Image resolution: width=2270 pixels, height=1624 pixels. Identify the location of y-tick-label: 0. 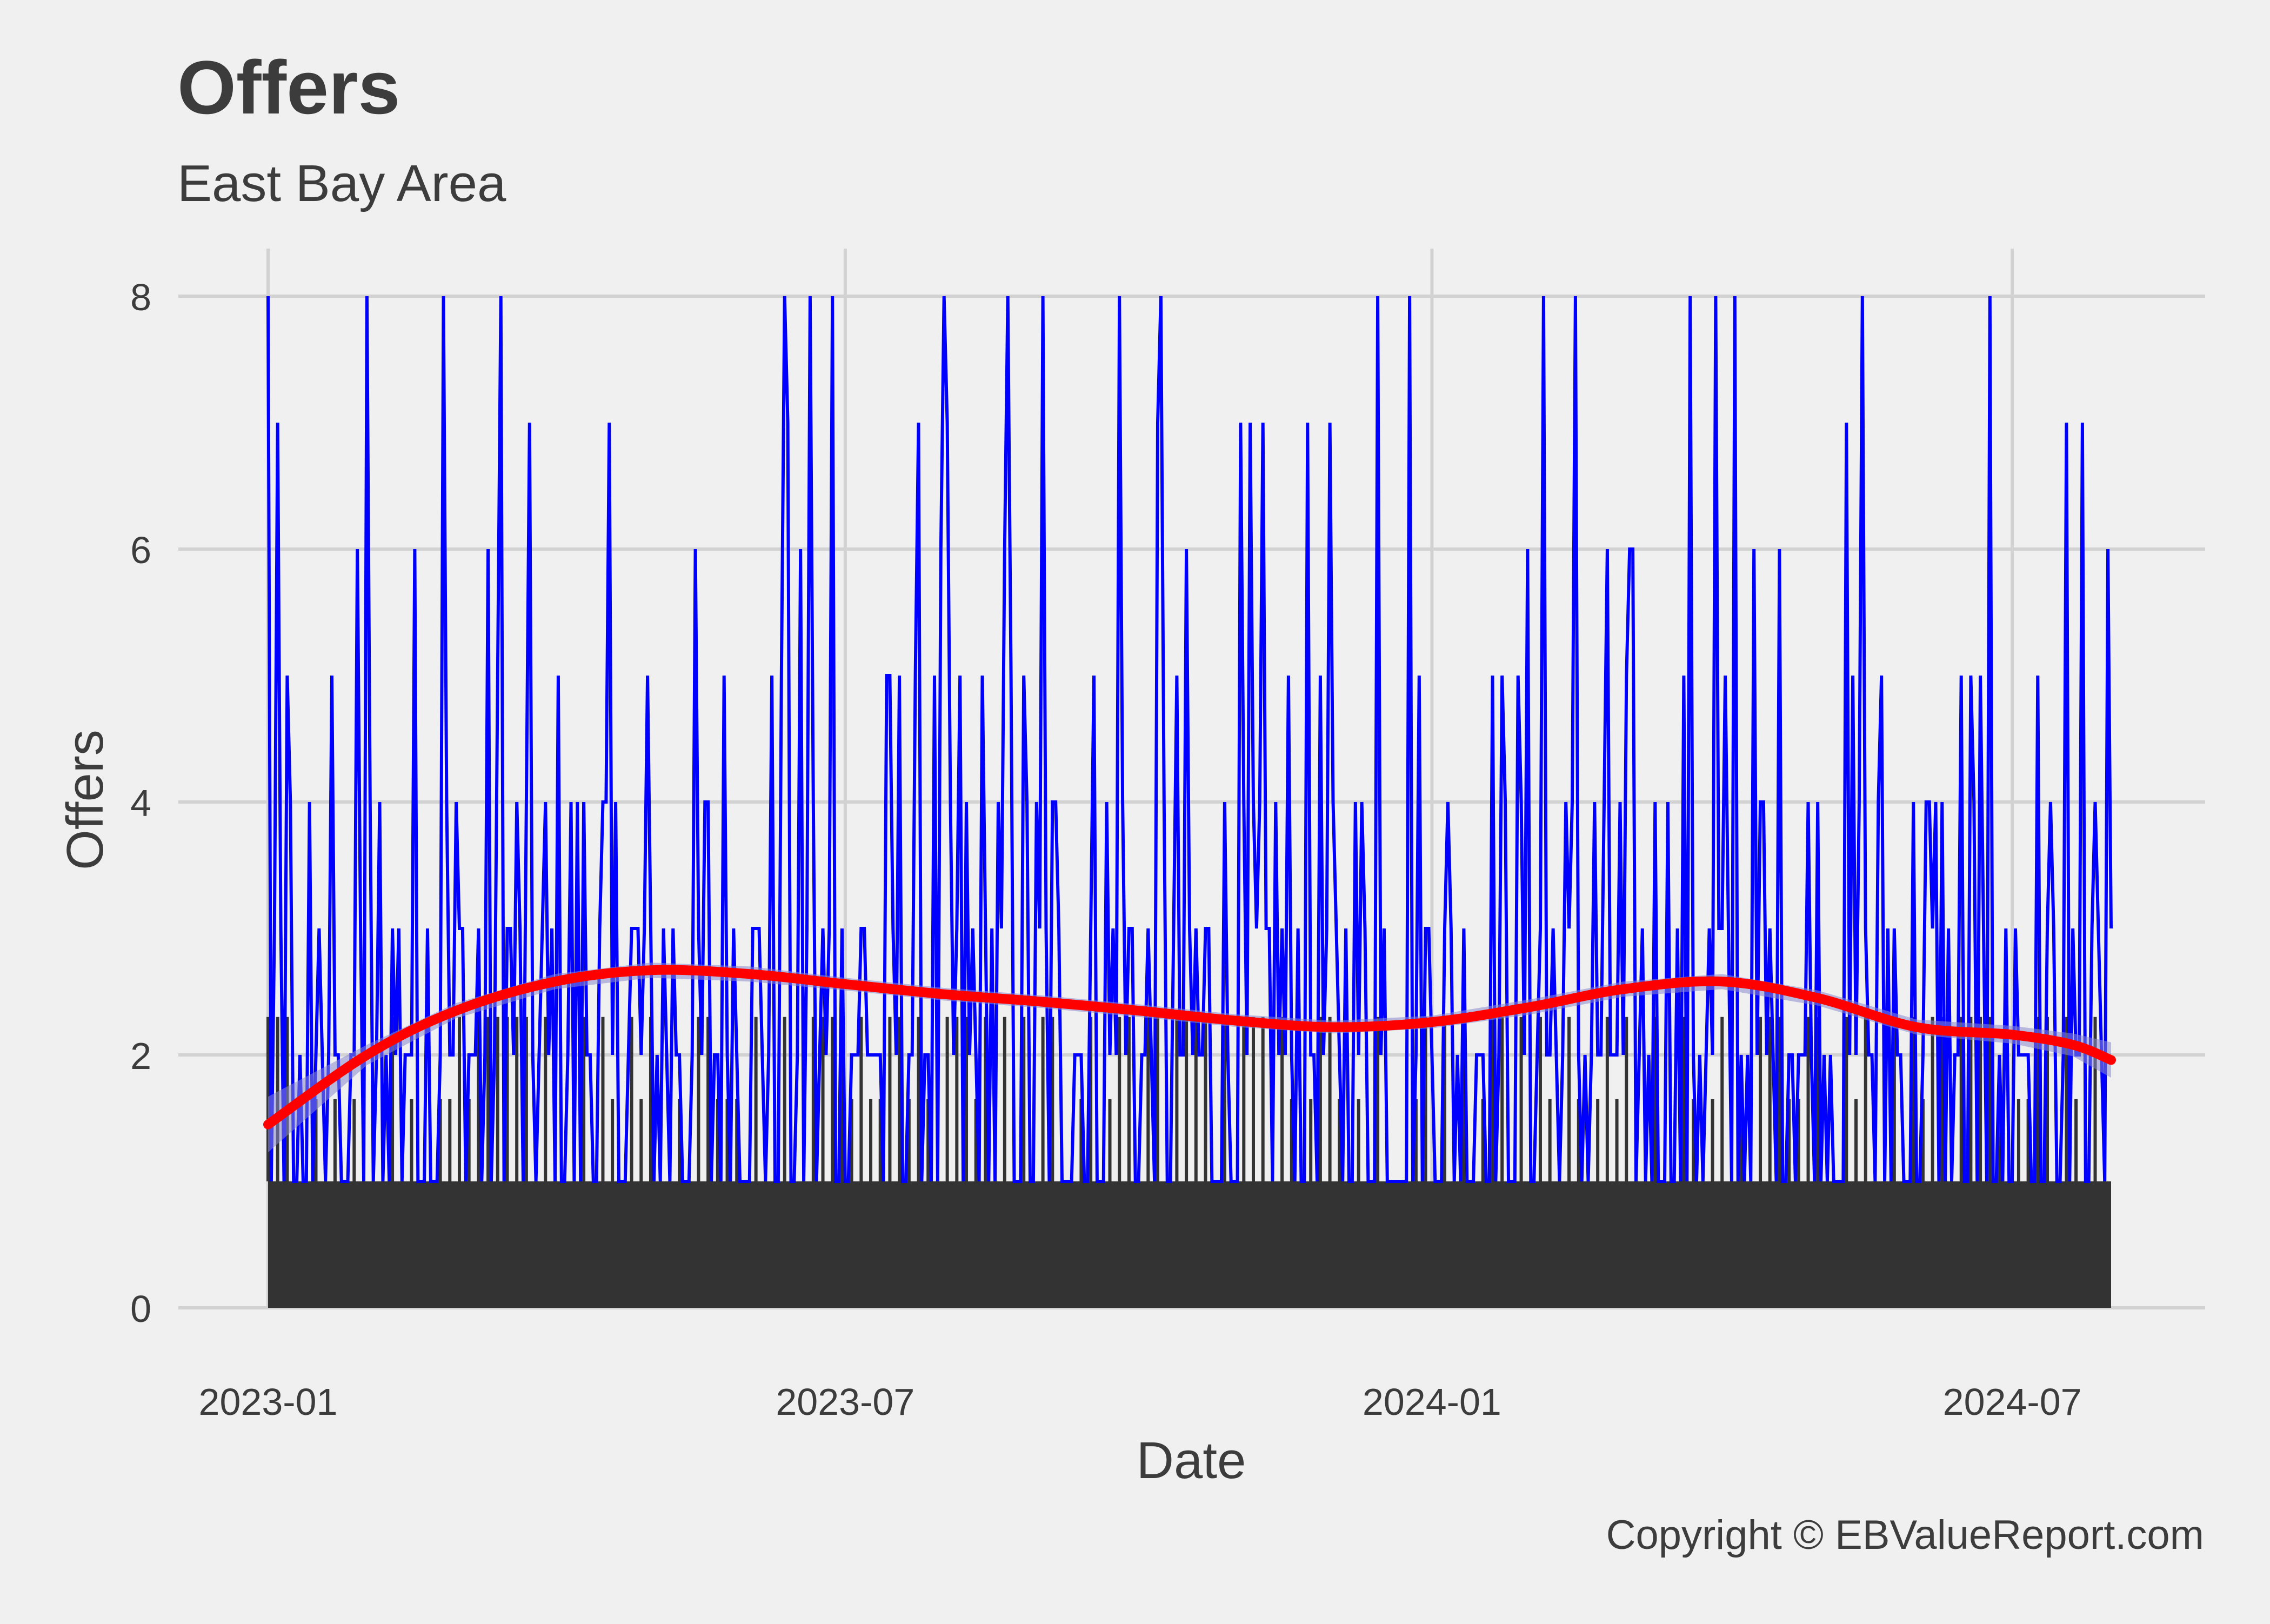
(140, 1309).